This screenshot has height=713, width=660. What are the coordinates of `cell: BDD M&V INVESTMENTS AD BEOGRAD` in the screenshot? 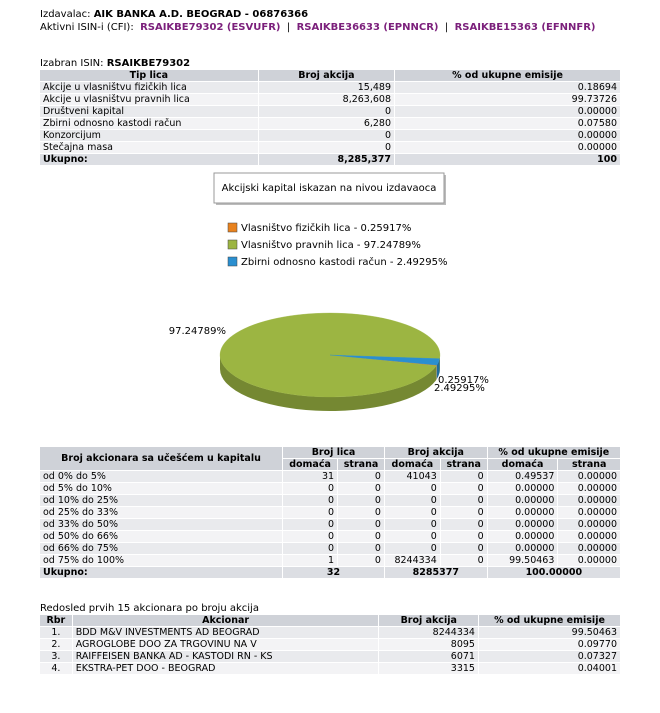 It's located at (225, 632).